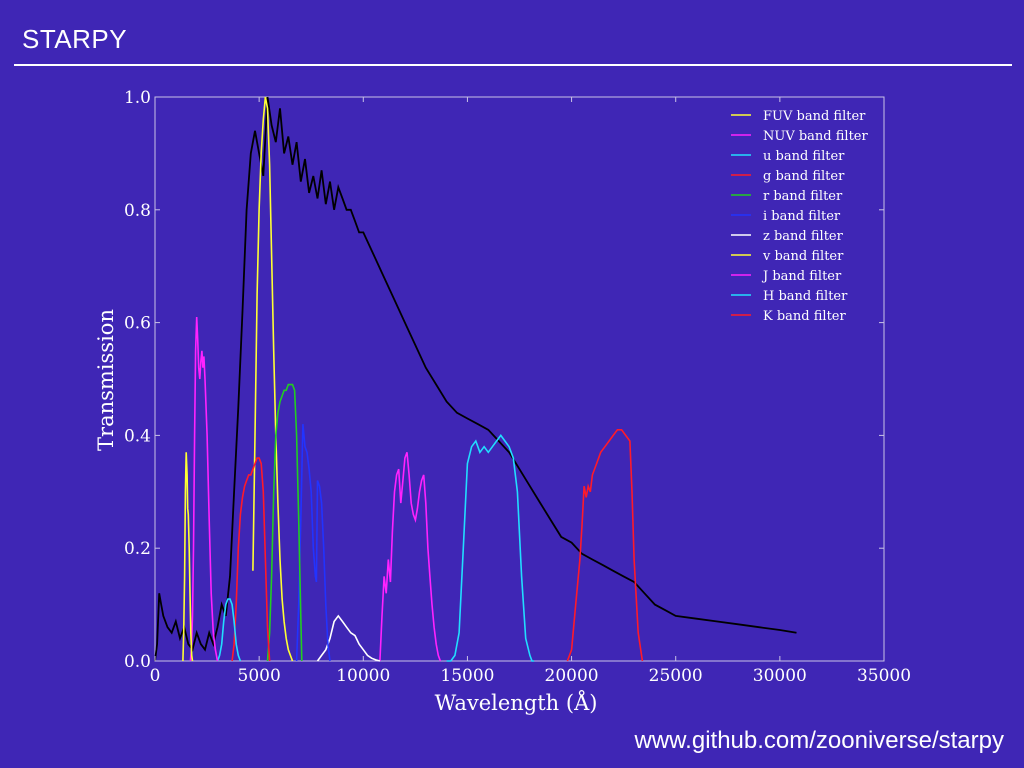 The height and width of the screenshot is (768, 1024). I want to click on nuv-band-filter-line, so click(204, 489).